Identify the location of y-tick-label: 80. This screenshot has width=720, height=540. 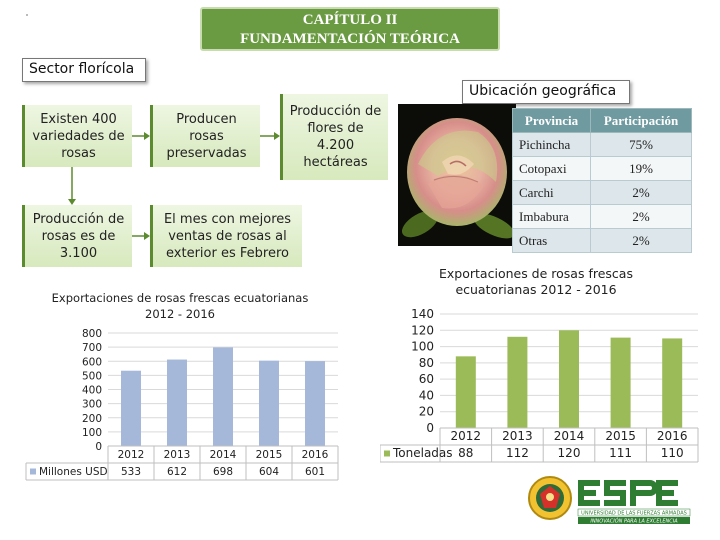
(426, 363).